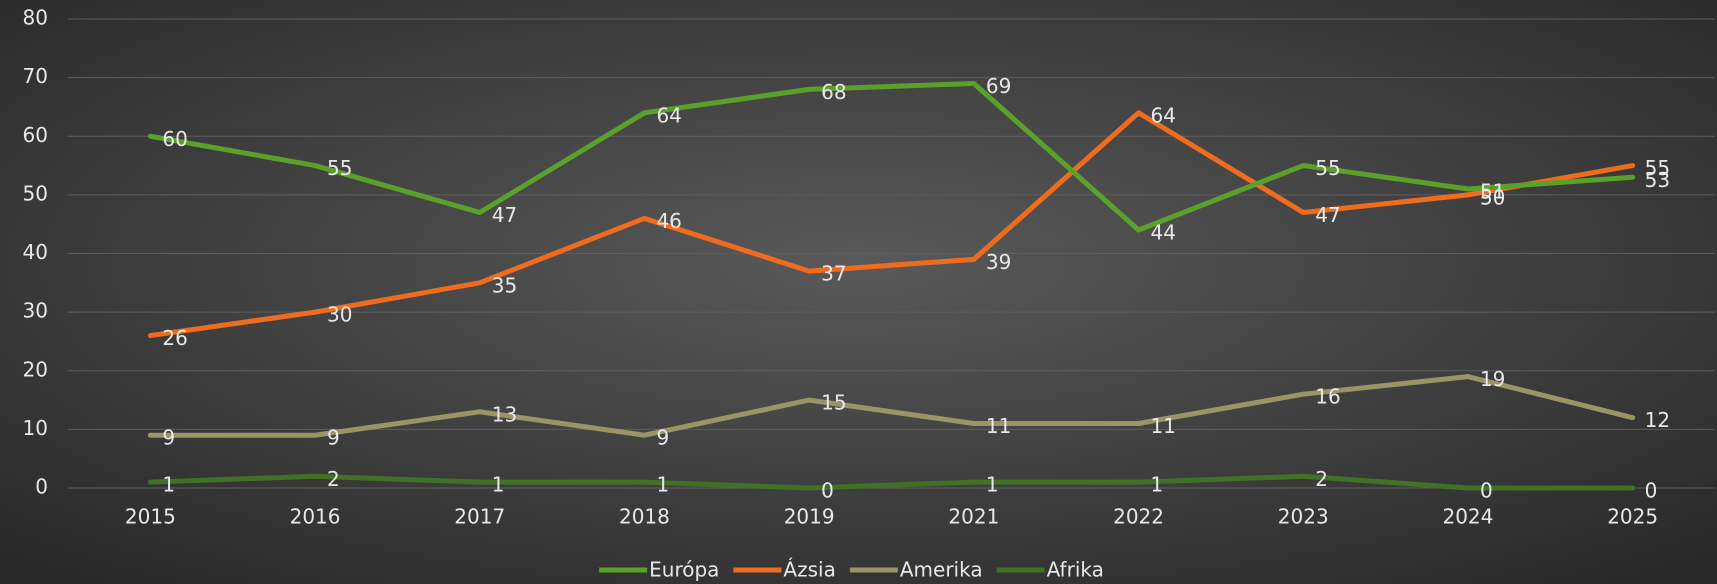  I want to click on data-label: 35, so click(504, 285).